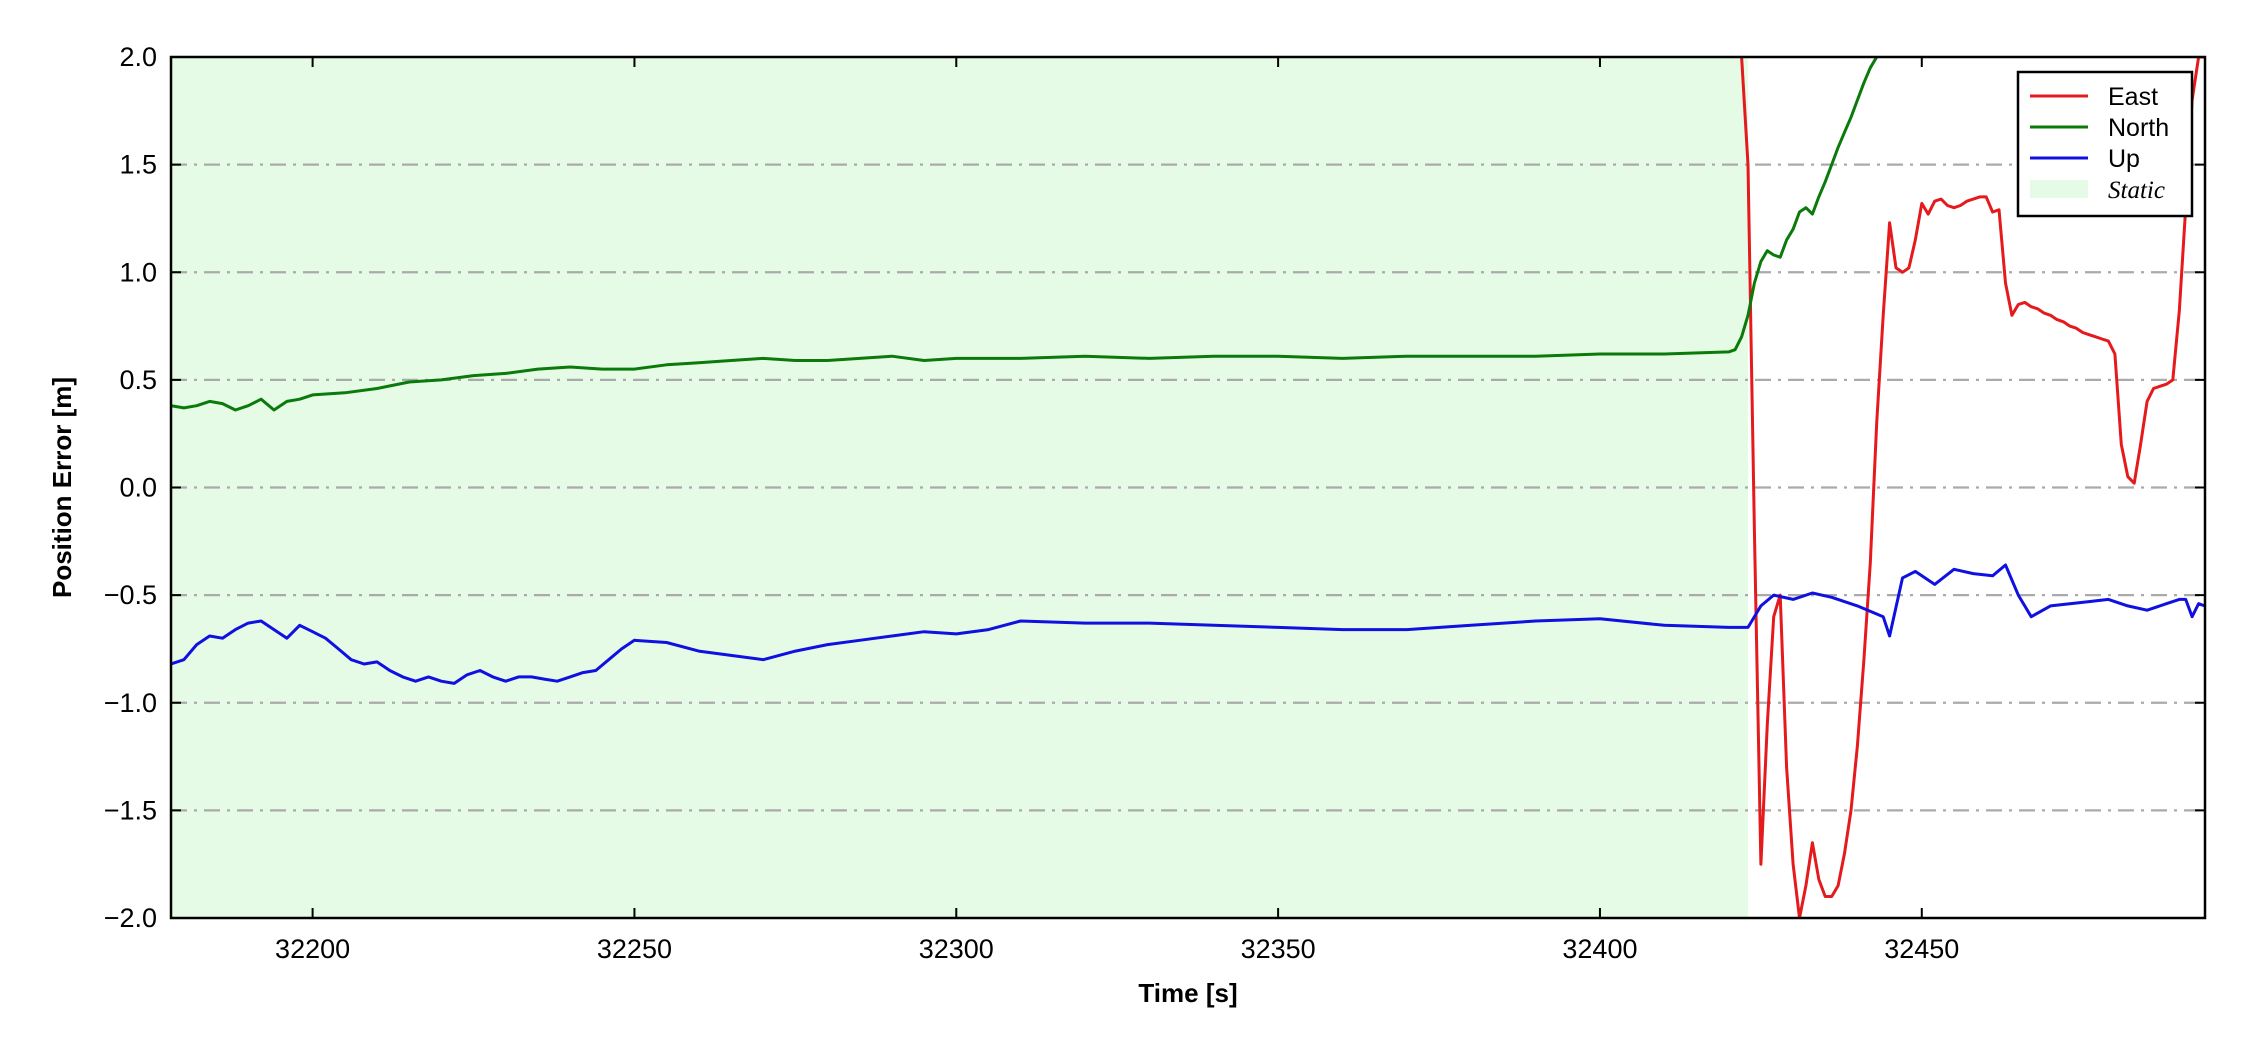  Describe the element at coordinates (2136, 190) in the screenshot. I see `legend-label-static: Static` at that location.